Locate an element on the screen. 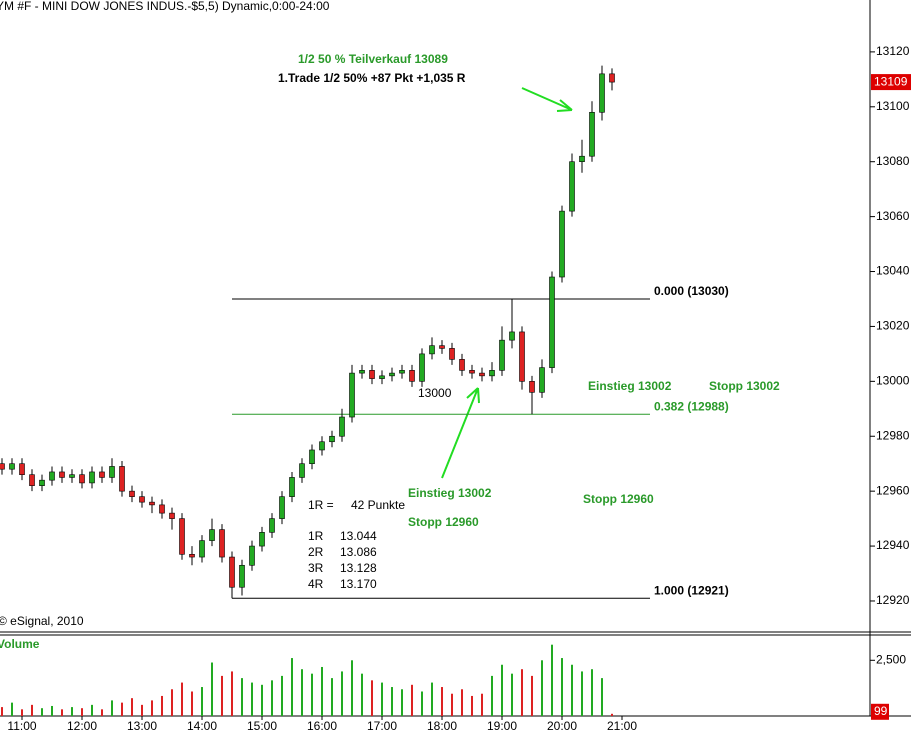 Image resolution: width=911 pixels, height=739 pixels. annotation: 2R is located at coordinates (316, 552).